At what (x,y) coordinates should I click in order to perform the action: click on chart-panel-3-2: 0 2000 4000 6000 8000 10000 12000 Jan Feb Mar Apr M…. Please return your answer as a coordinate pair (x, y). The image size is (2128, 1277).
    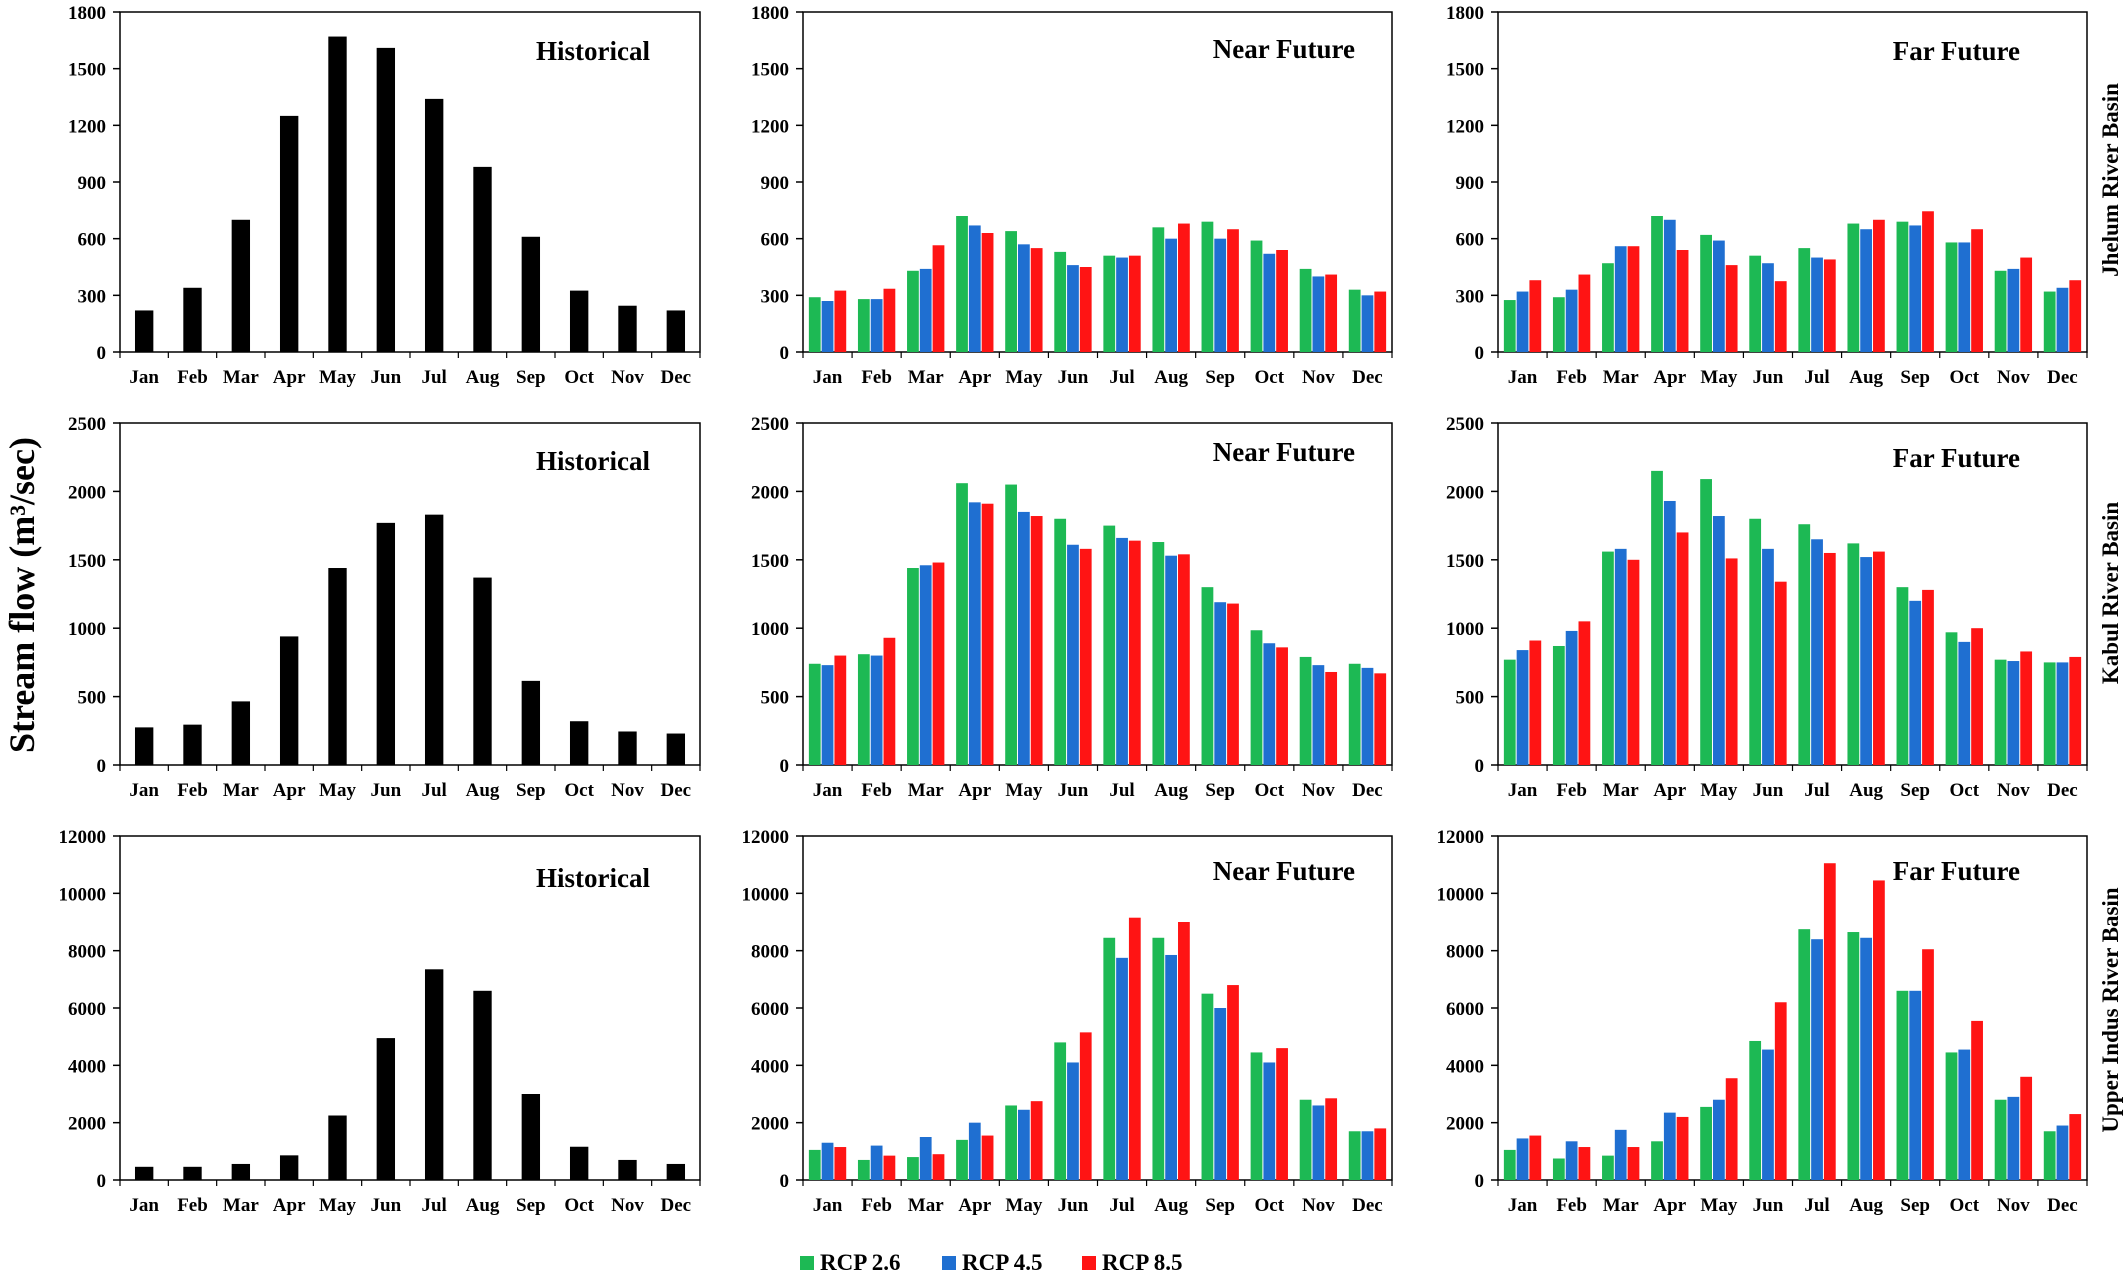
    Looking at the image, I should click on (1067, 1021).